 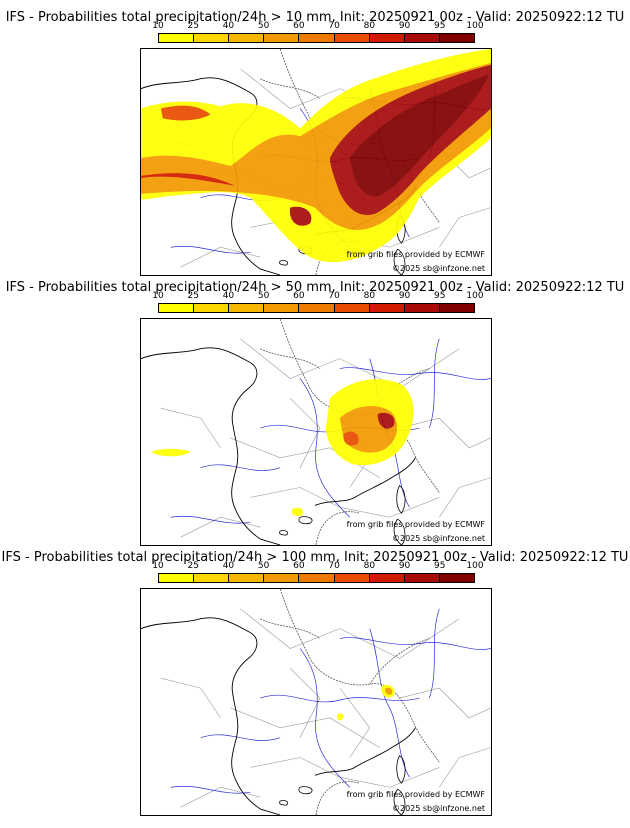 What do you see at coordinates (389, 691) in the screenshot?
I see `probability-area-mid` at bounding box center [389, 691].